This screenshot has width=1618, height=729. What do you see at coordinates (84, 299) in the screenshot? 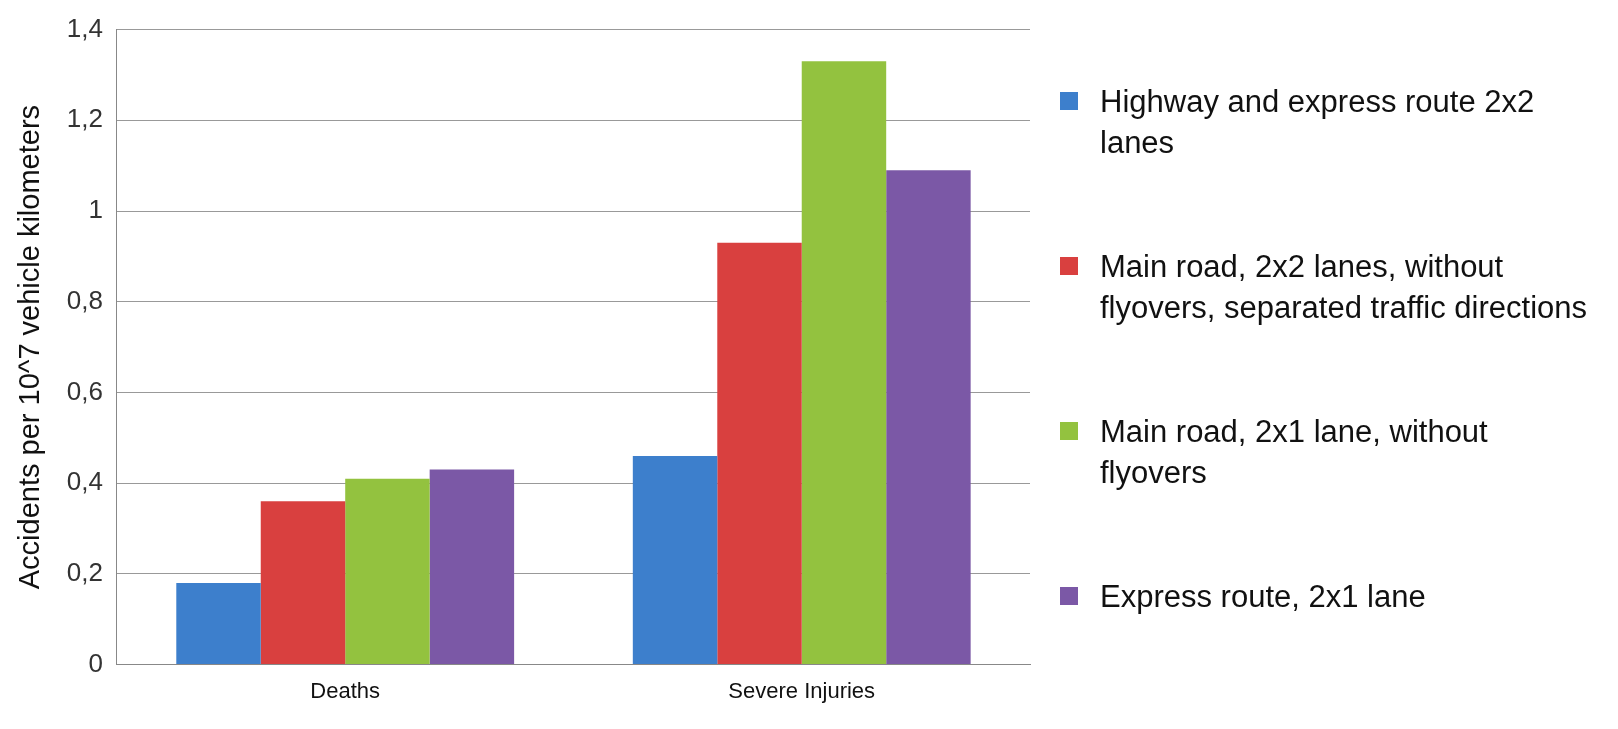
I see `y-tick-label: 0,8` at bounding box center [84, 299].